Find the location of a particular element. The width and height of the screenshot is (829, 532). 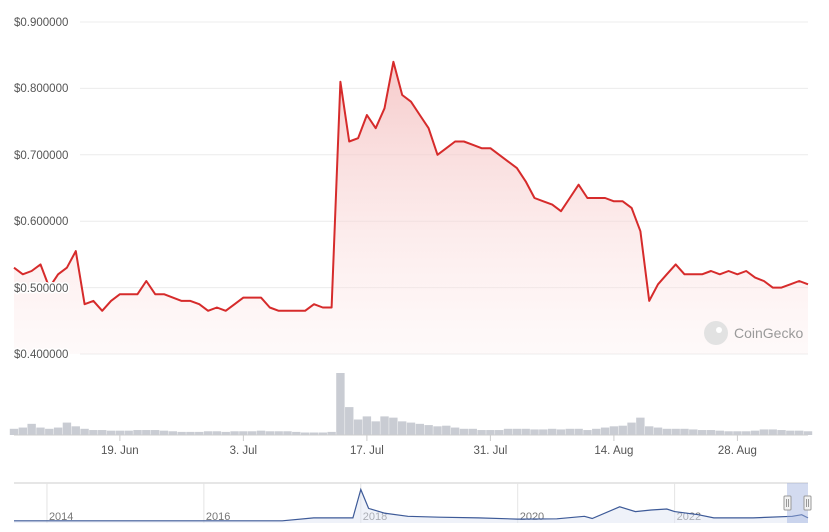

x-tick-label: 31. Jul is located at coordinates (490, 451).